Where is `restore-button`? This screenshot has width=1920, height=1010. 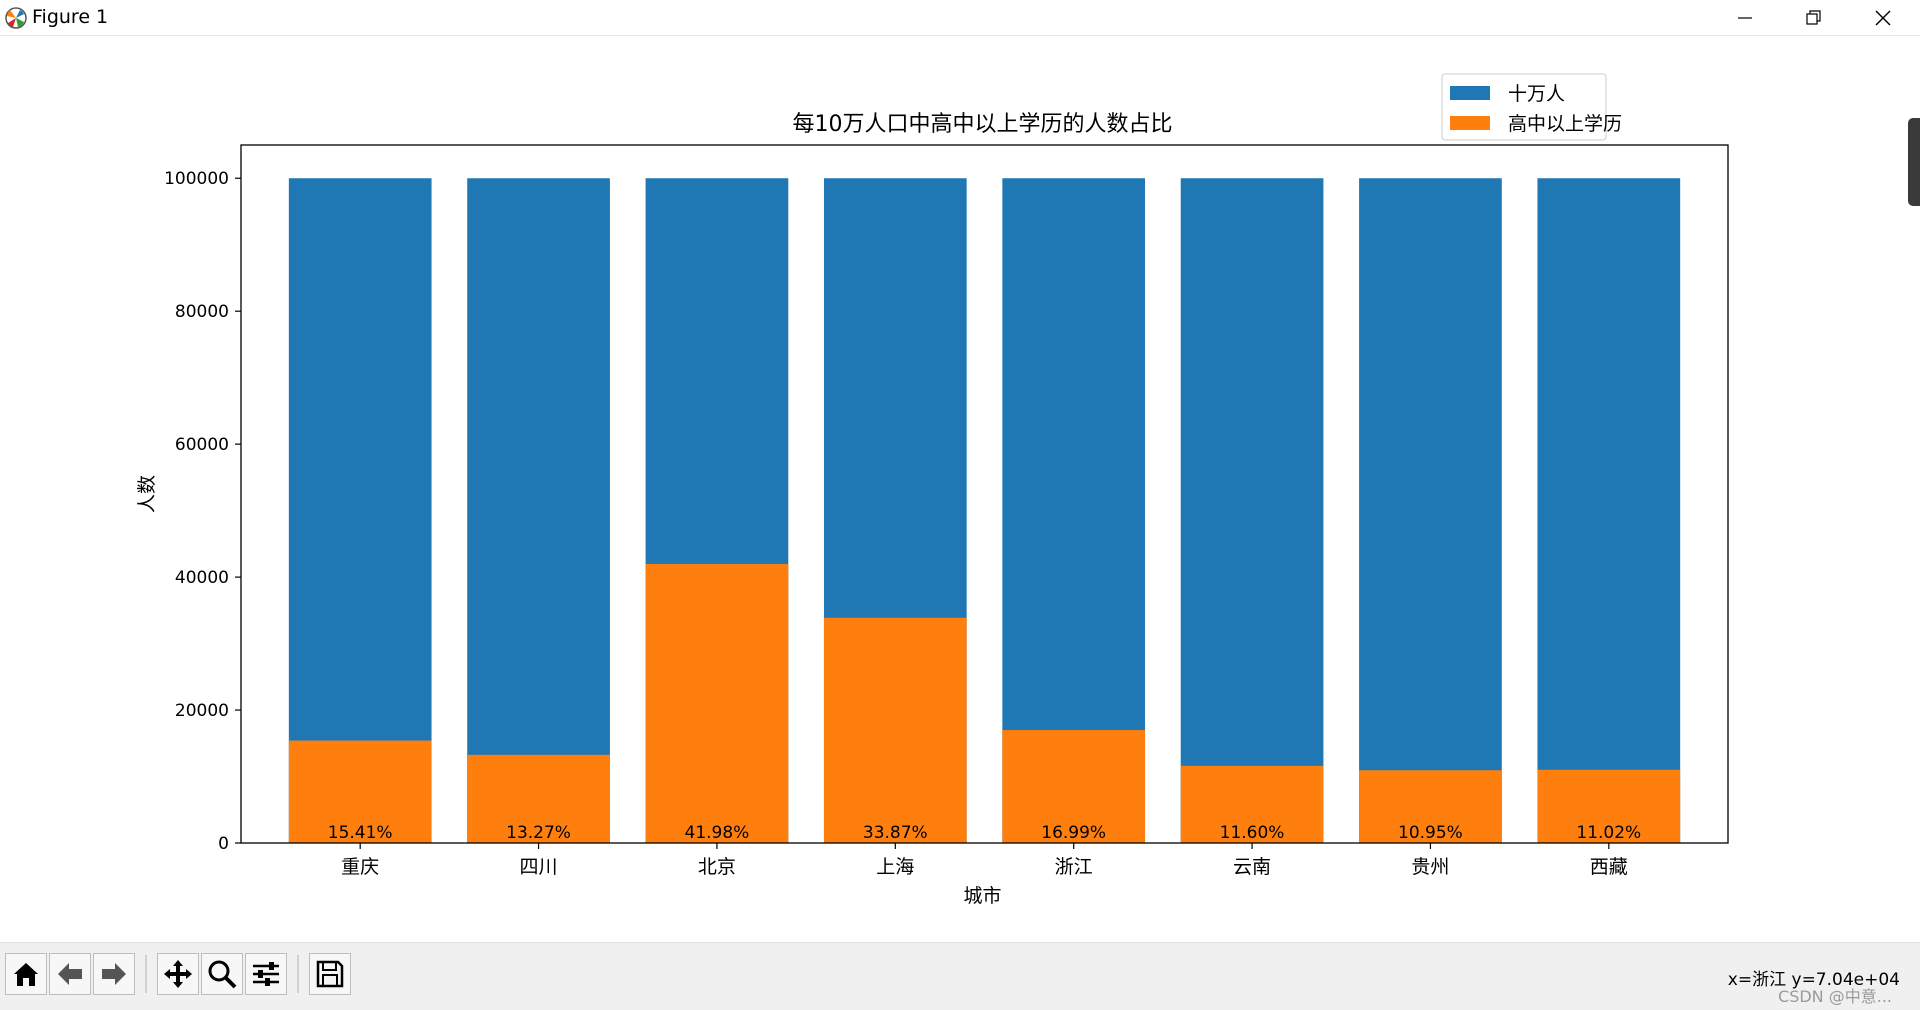
restore-button is located at coordinates (1814, 17).